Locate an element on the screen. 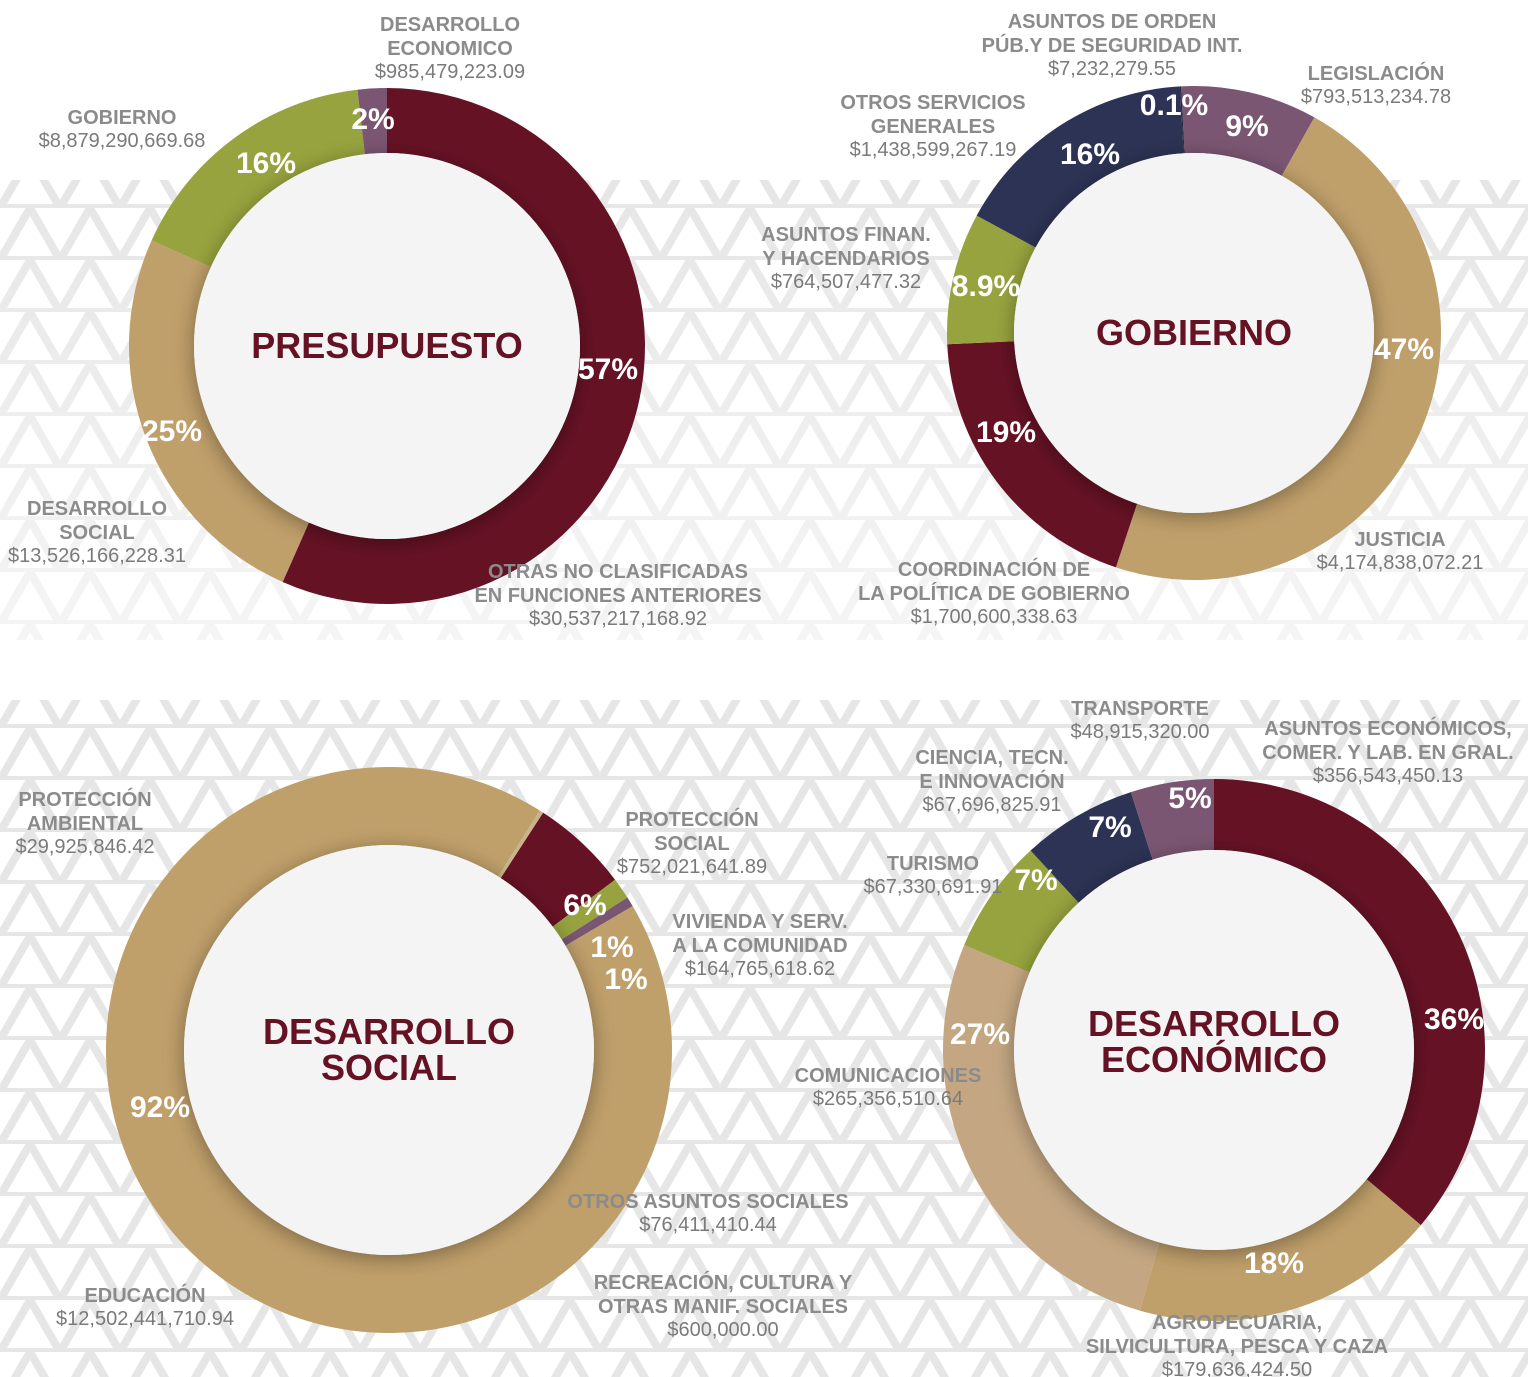  percent-label: 18% is located at coordinates (1274, 1263).